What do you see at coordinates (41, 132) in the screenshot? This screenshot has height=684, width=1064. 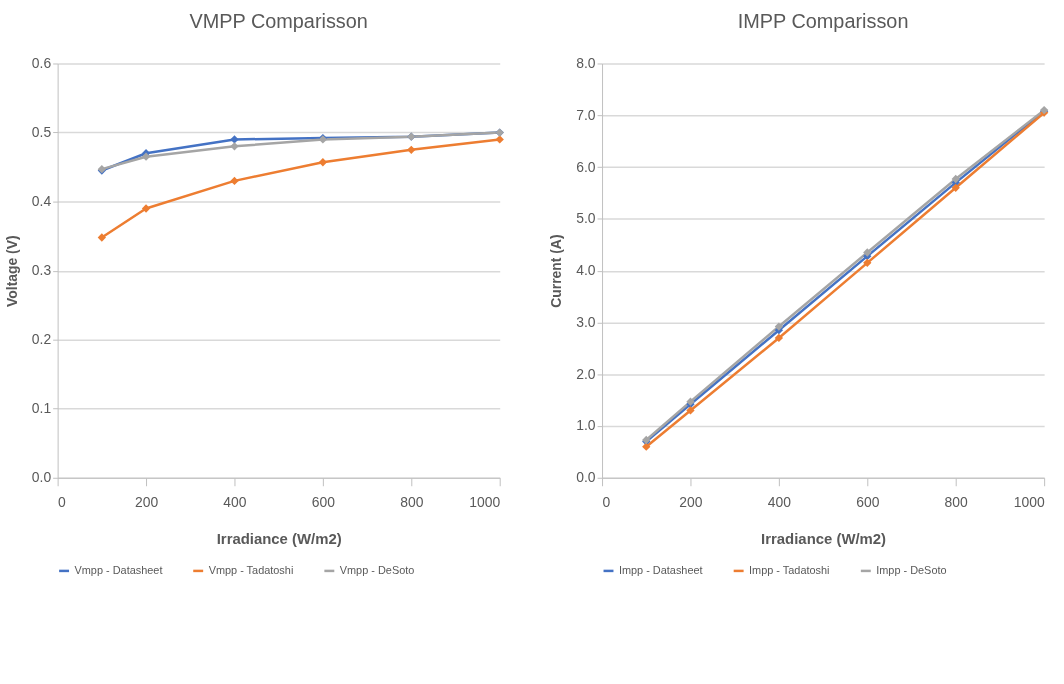 I see `y-tick-label: 0.5` at bounding box center [41, 132].